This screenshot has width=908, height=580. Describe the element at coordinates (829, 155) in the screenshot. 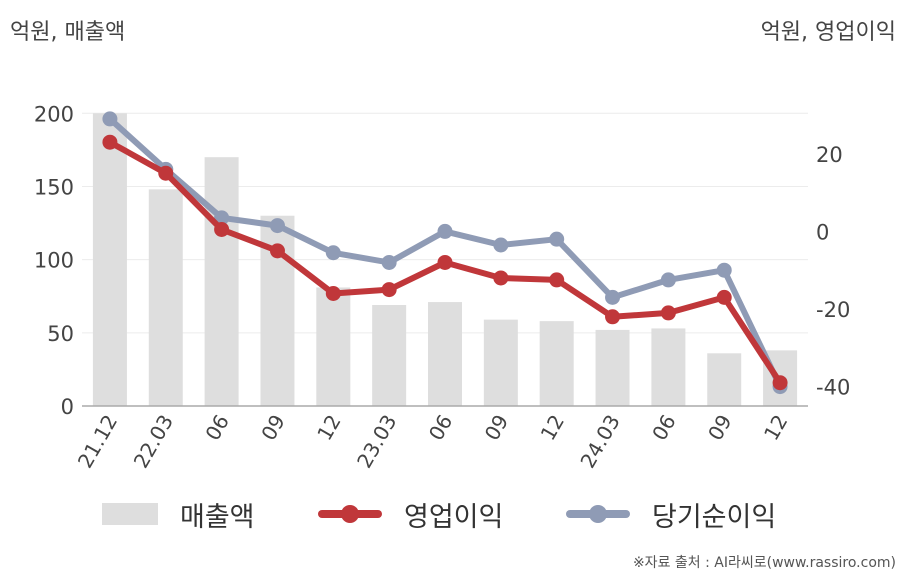

I see `right-tick-label: 20` at that location.